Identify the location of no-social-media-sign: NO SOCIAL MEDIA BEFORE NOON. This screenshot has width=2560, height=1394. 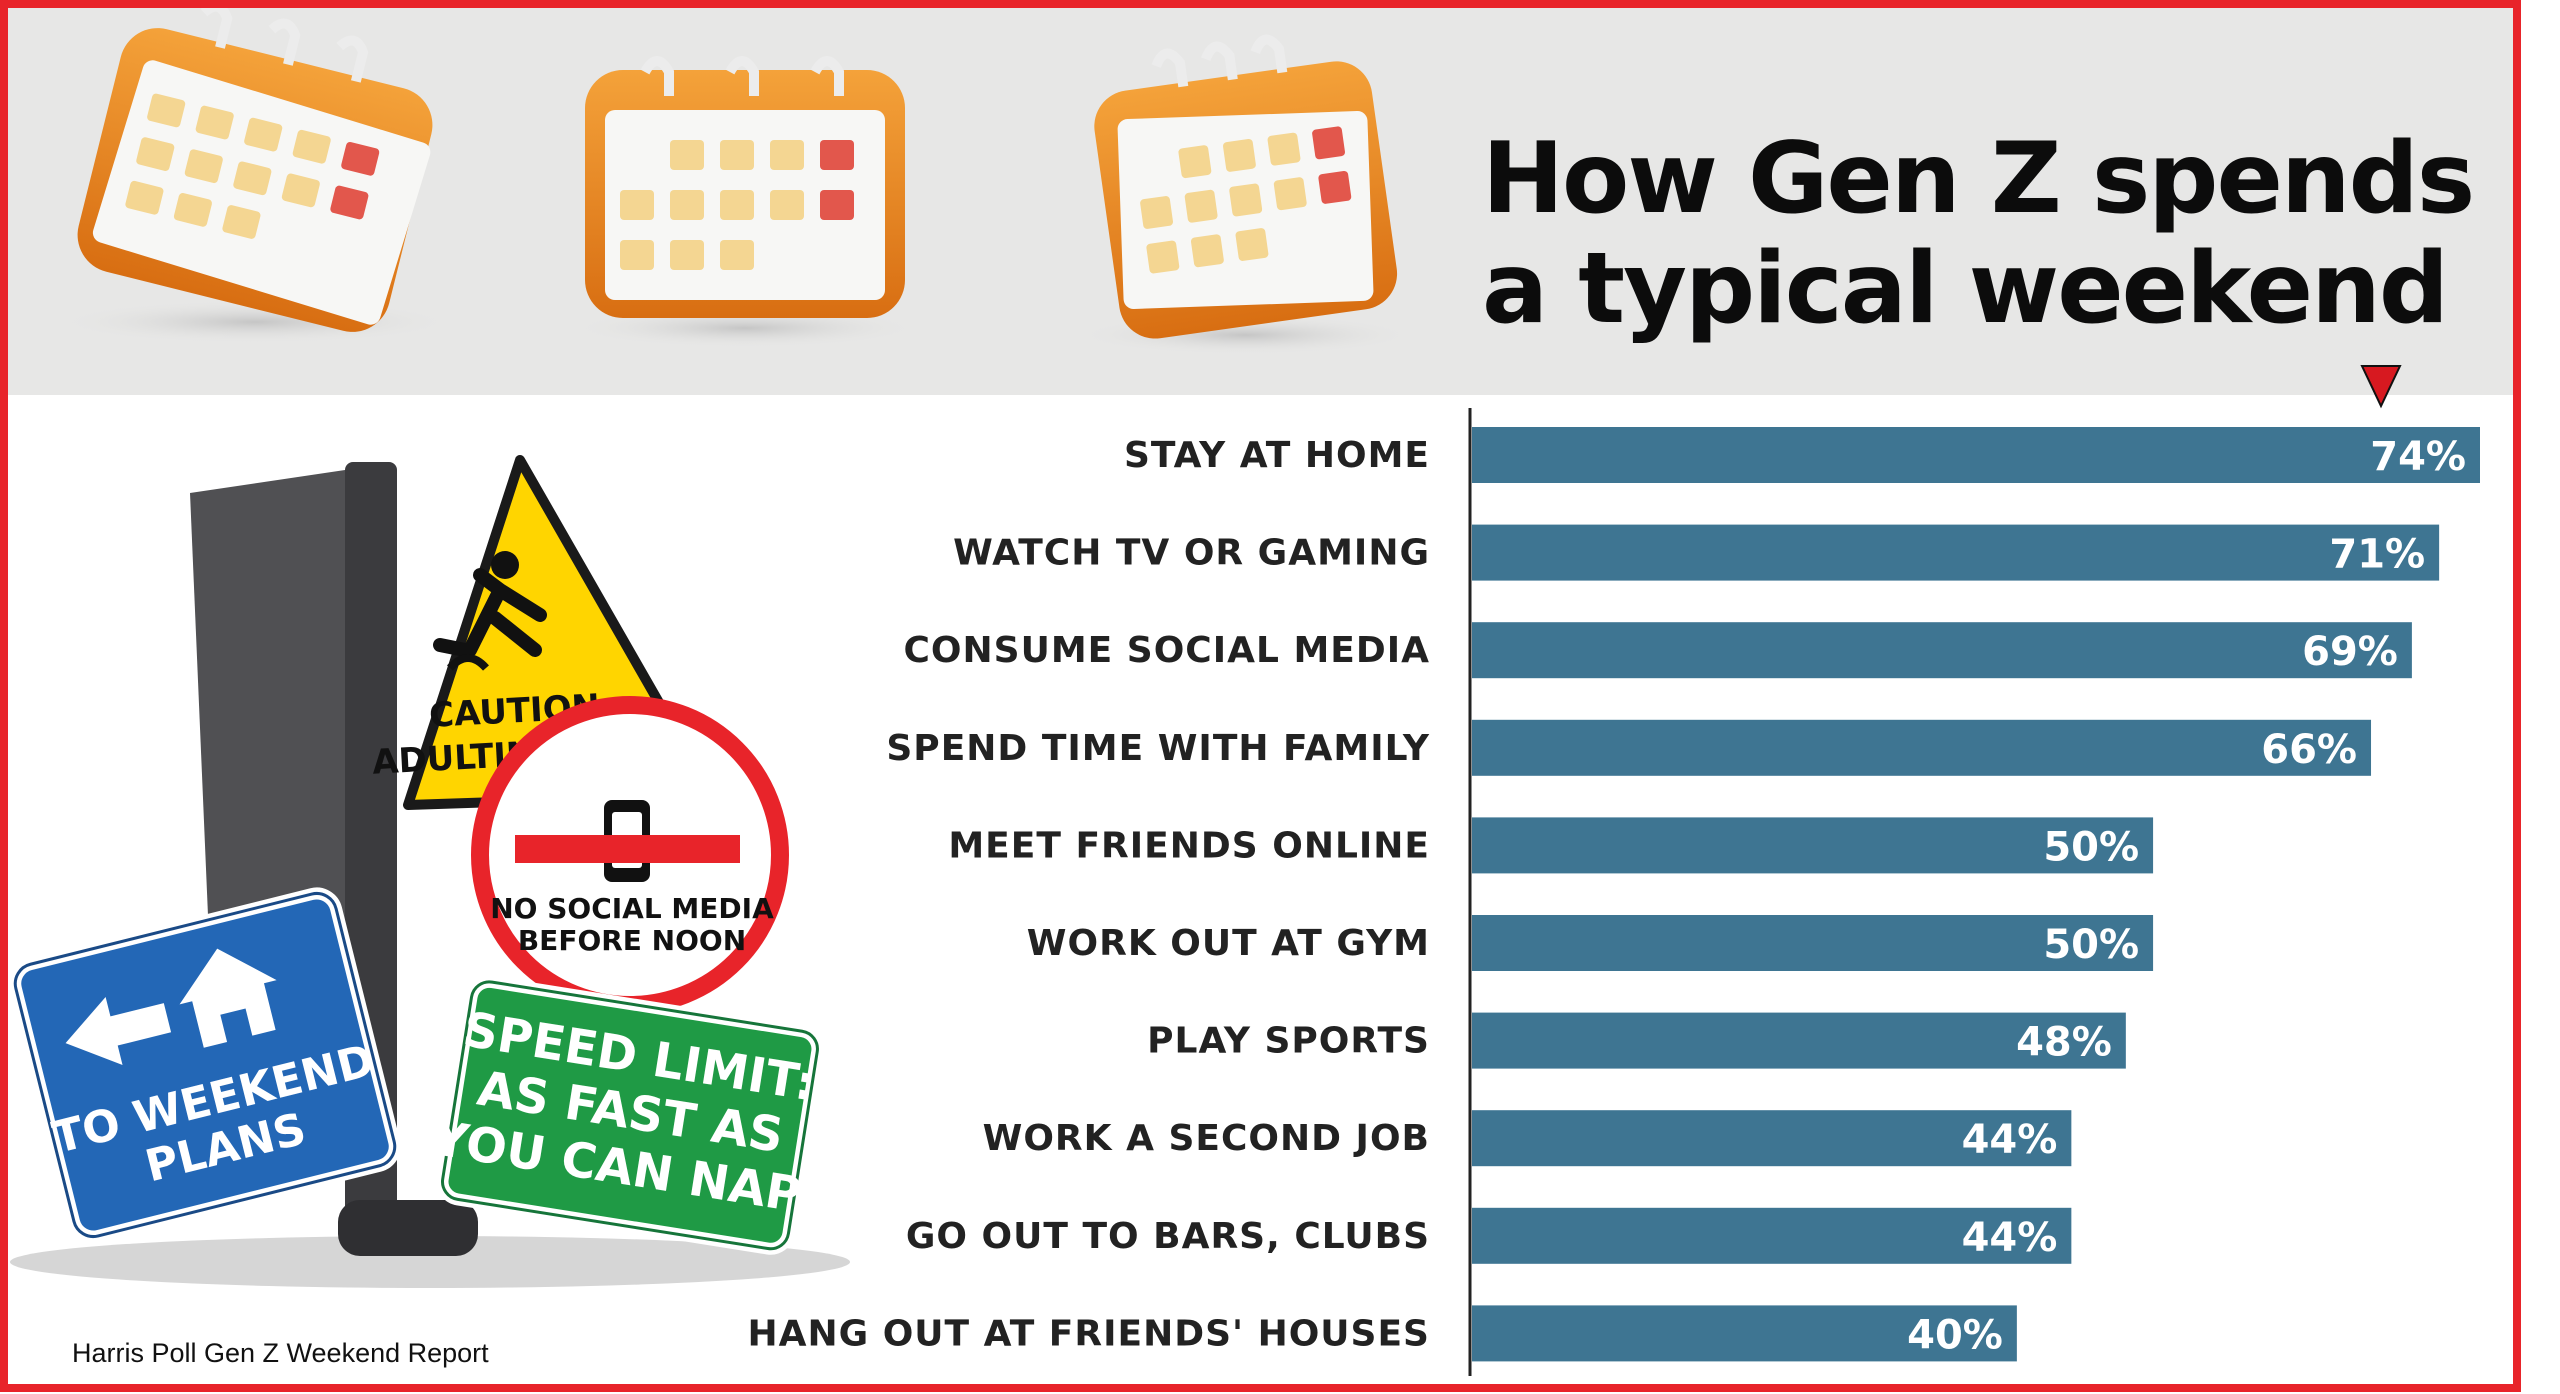
(630, 855).